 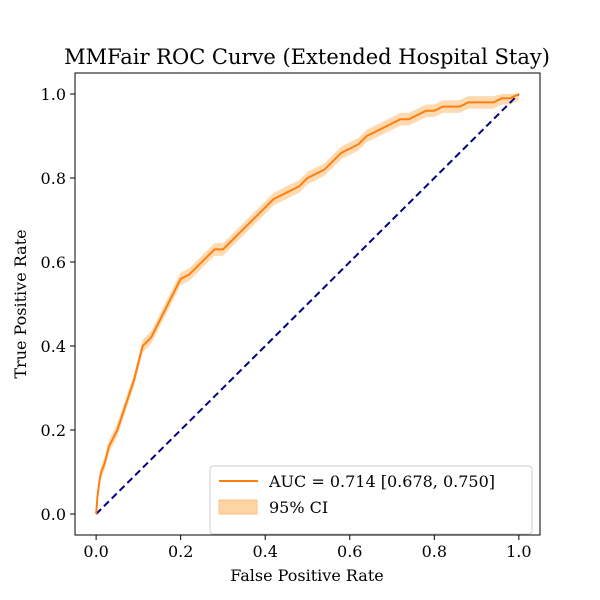 What do you see at coordinates (20, 303) in the screenshot?
I see `y-axis-label: True Positive Rate` at bounding box center [20, 303].